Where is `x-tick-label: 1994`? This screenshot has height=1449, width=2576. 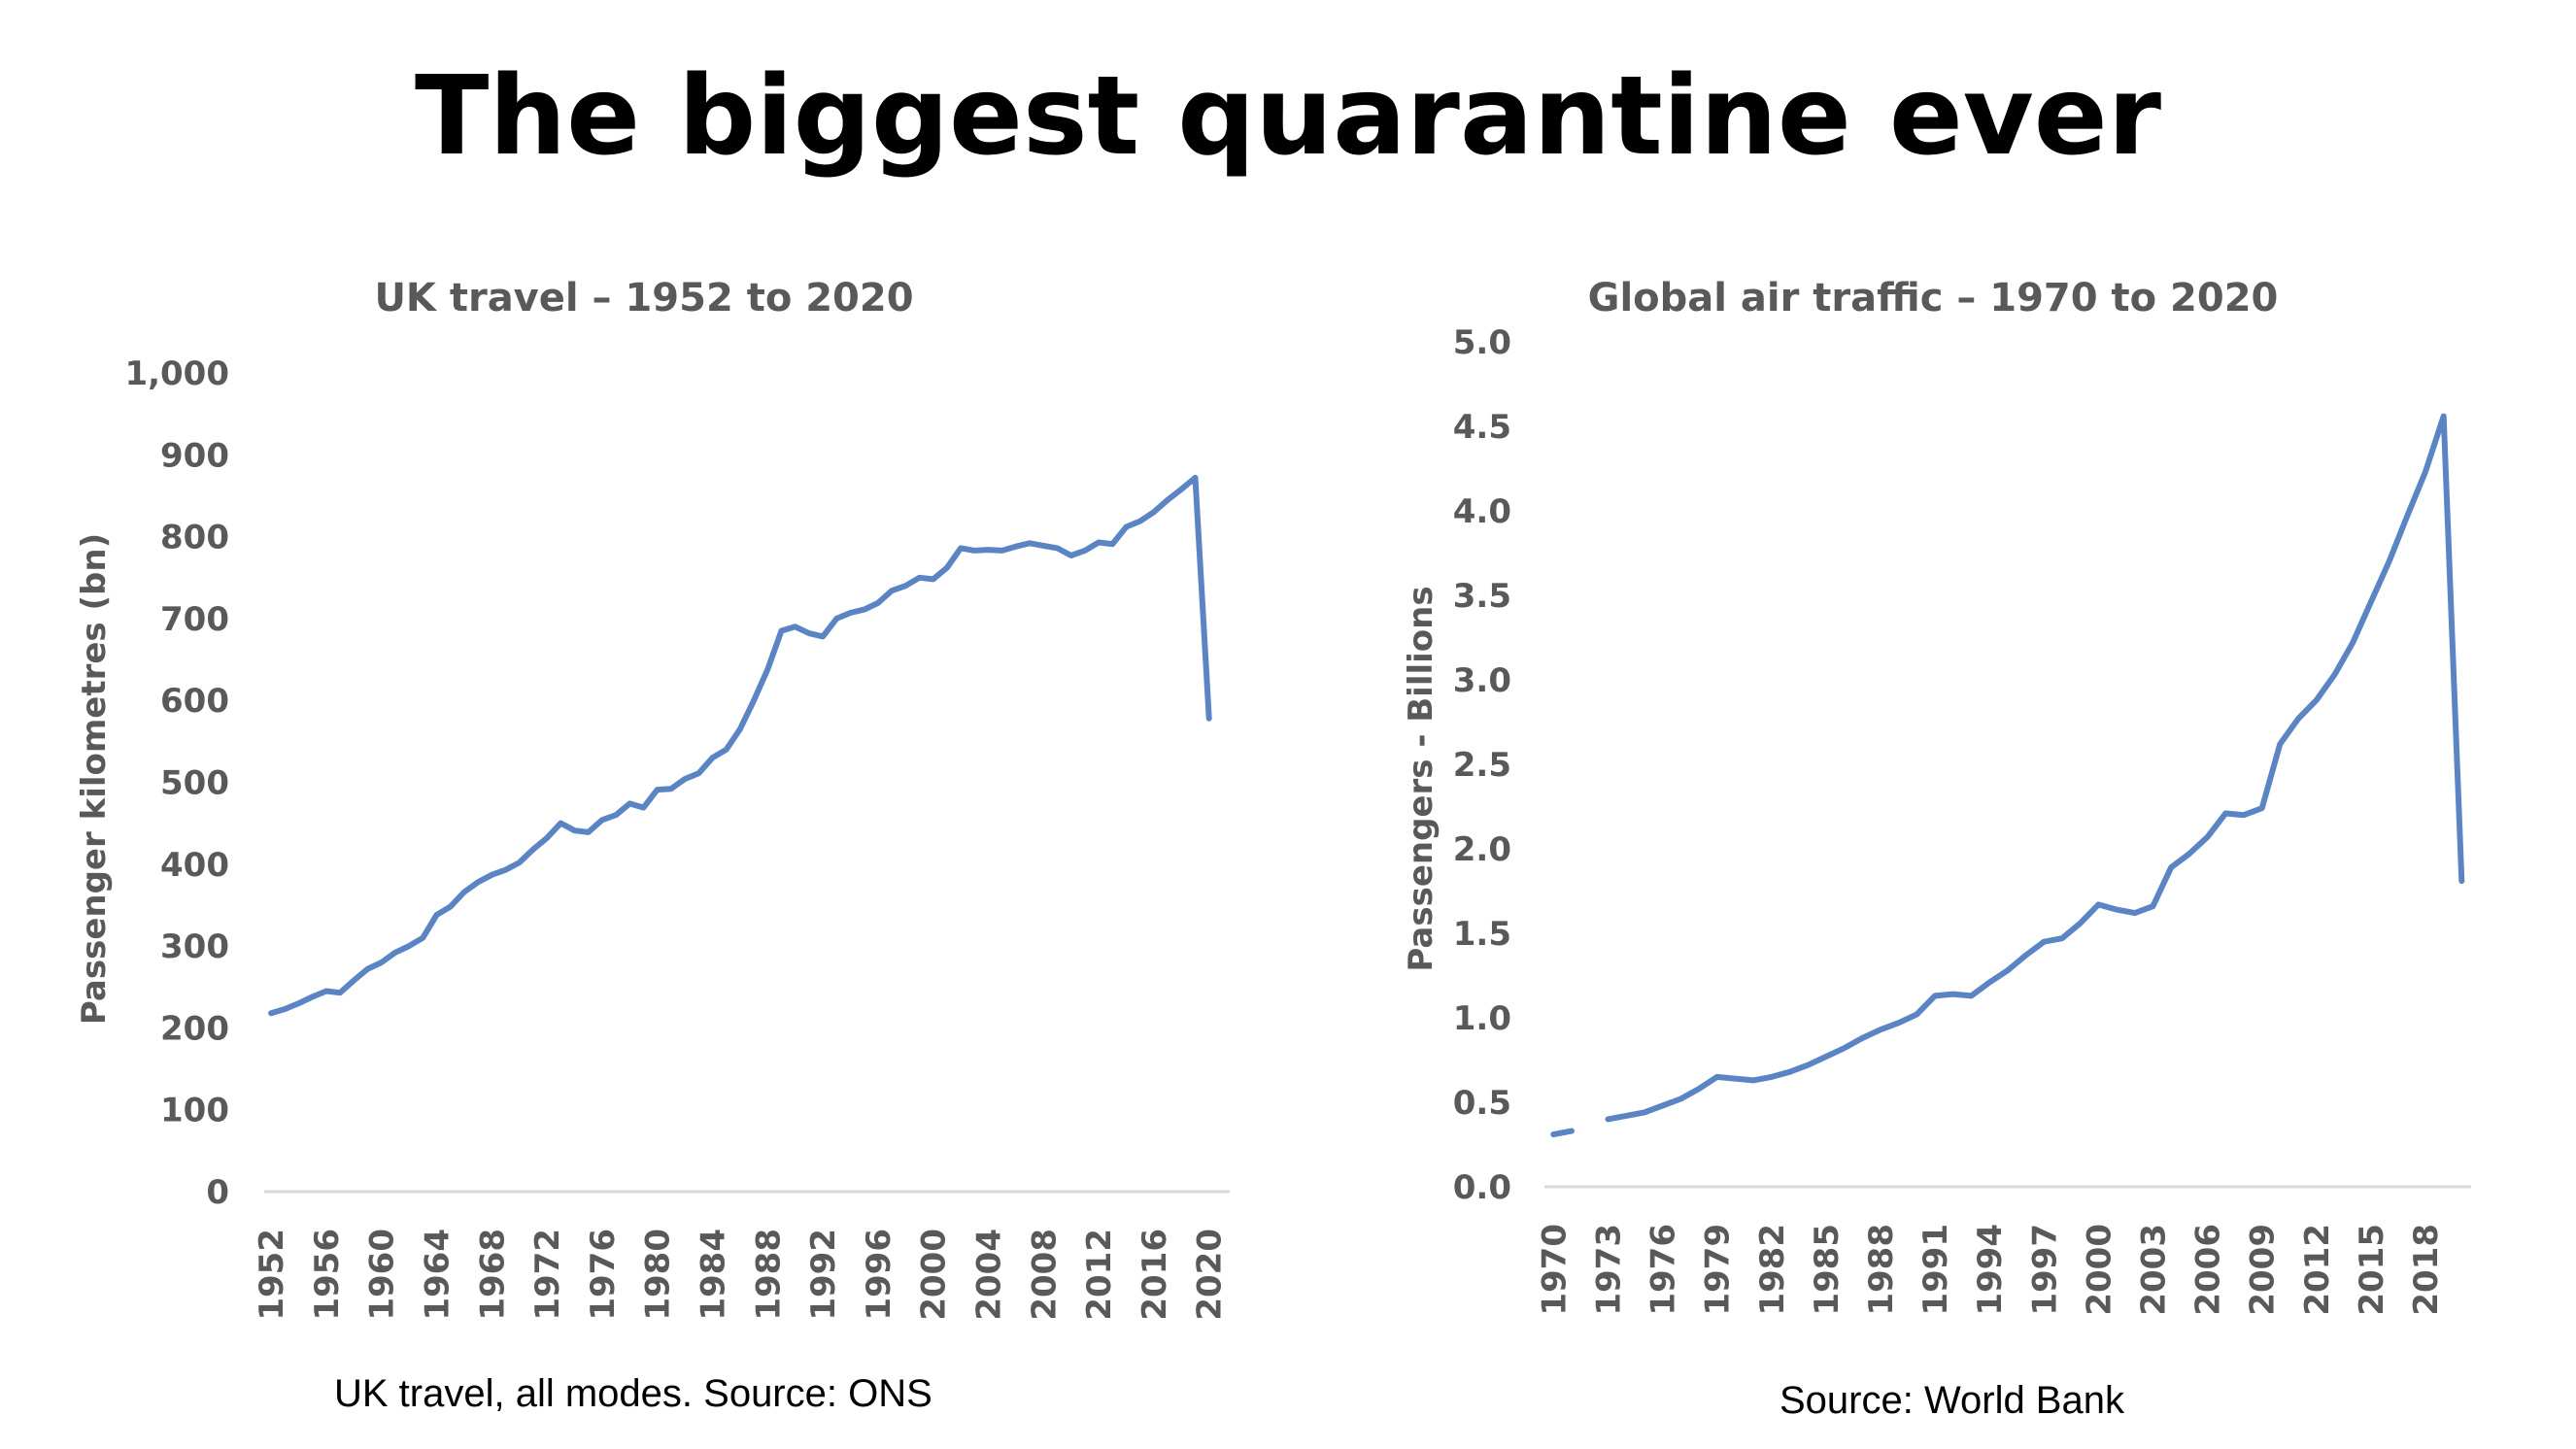 x-tick-label: 1994 is located at coordinates (1990, 1270).